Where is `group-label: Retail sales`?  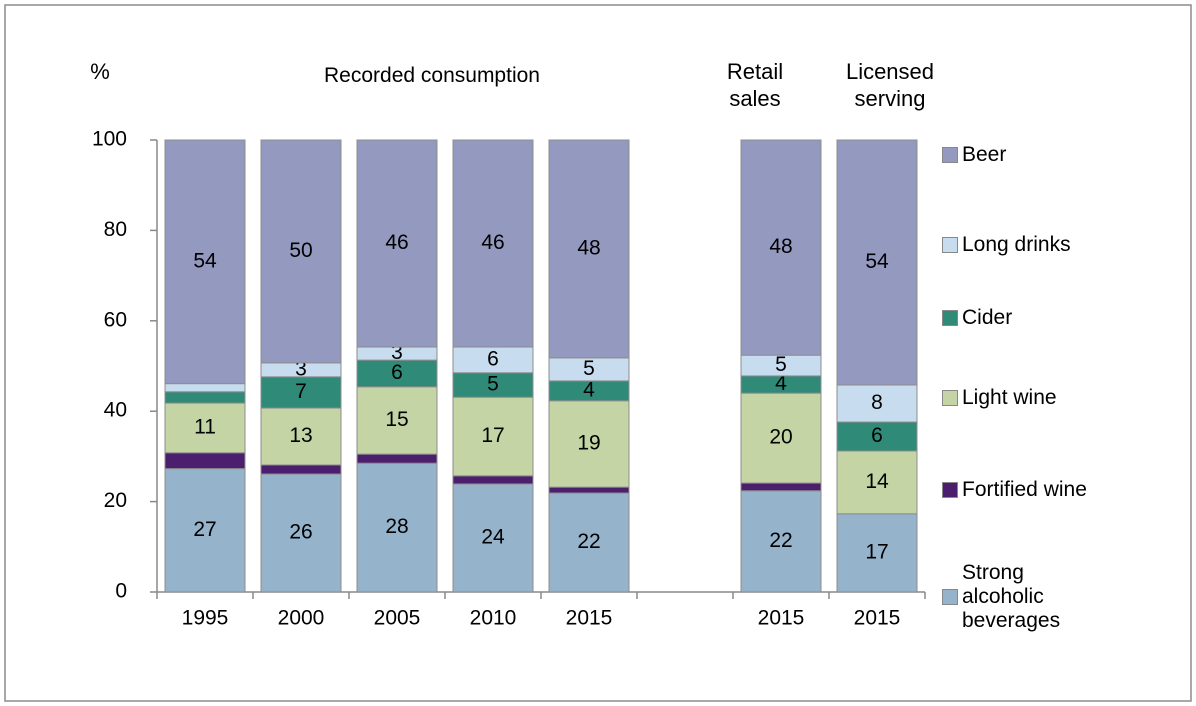 group-label: Retail sales is located at coordinates (755, 85).